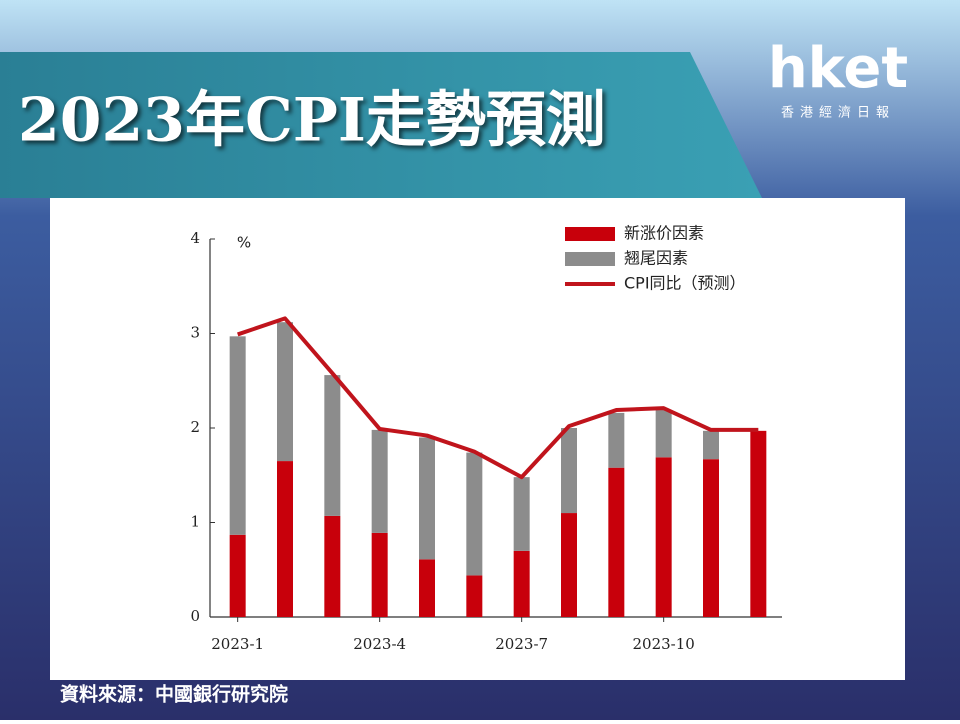 The image size is (960, 724). I want to click on x-tick-label: 2023-4, so click(379, 644).